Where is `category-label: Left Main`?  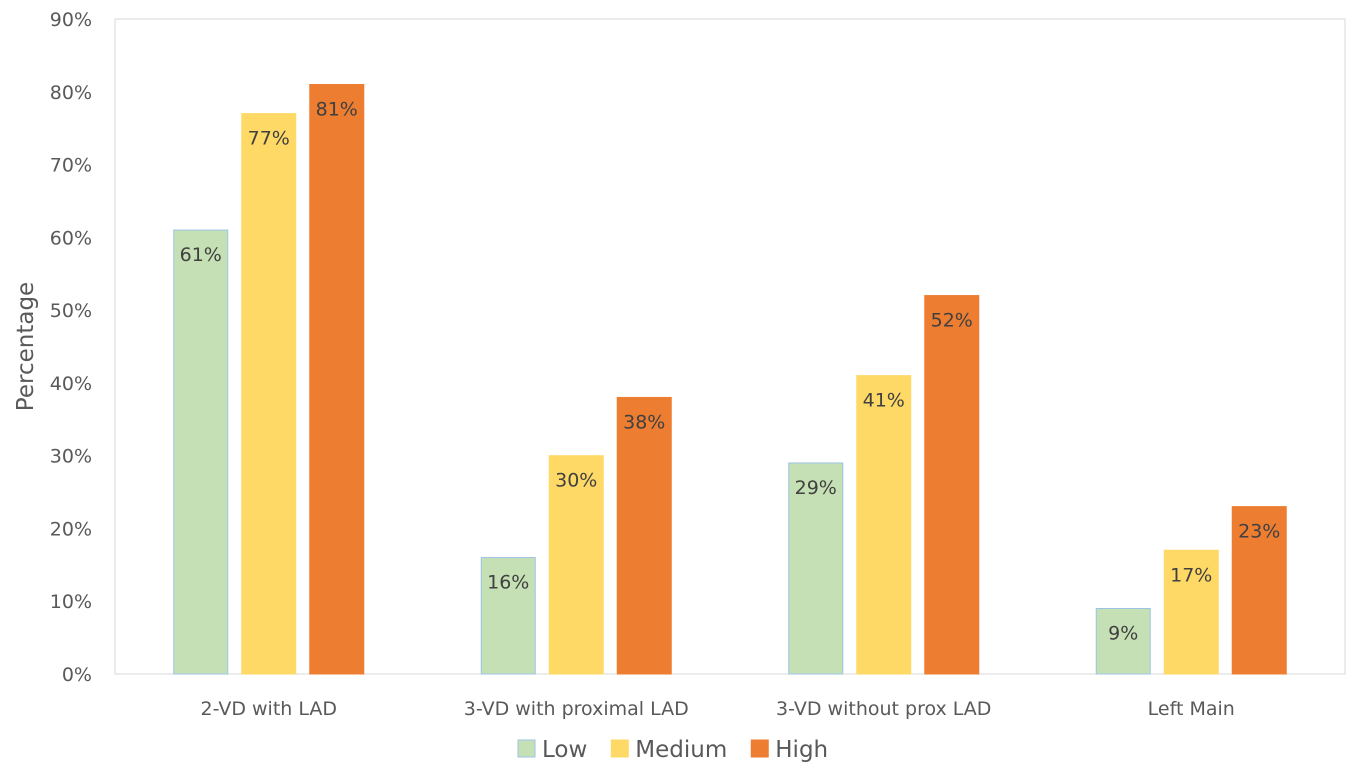 category-label: Left Main is located at coordinates (1191, 709).